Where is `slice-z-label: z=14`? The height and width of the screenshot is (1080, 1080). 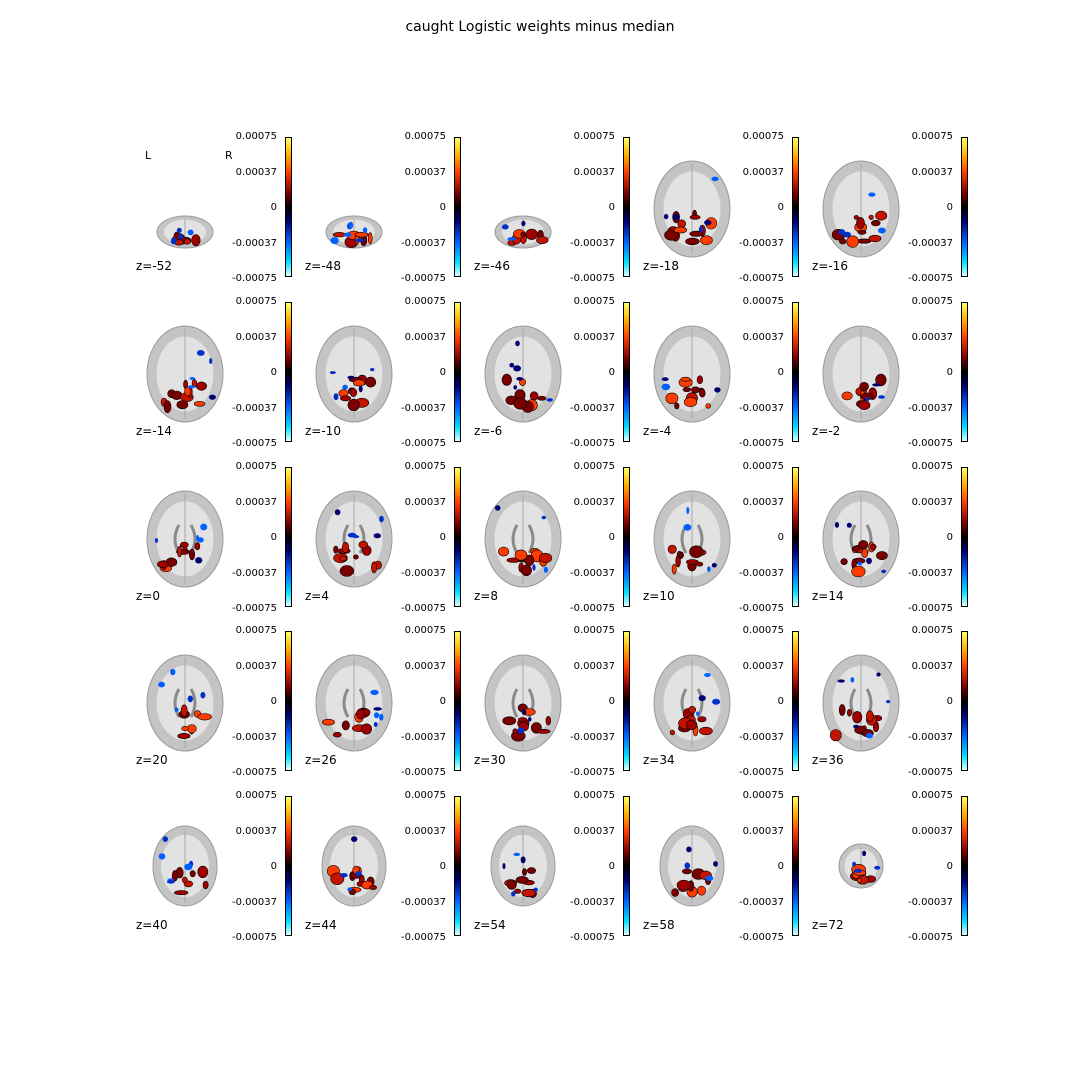 slice-z-label: z=14 is located at coordinates (828, 596).